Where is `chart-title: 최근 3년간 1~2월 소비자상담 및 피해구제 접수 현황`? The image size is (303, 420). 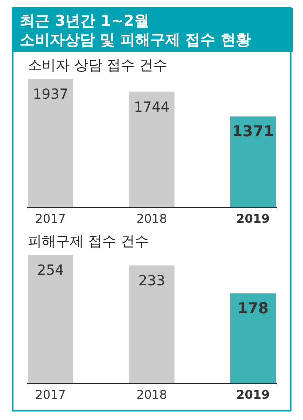
chart-title: 최근 3년간 1~2월 소비자상담 및 피해구제 접수 현황 is located at coordinates (135, 30).